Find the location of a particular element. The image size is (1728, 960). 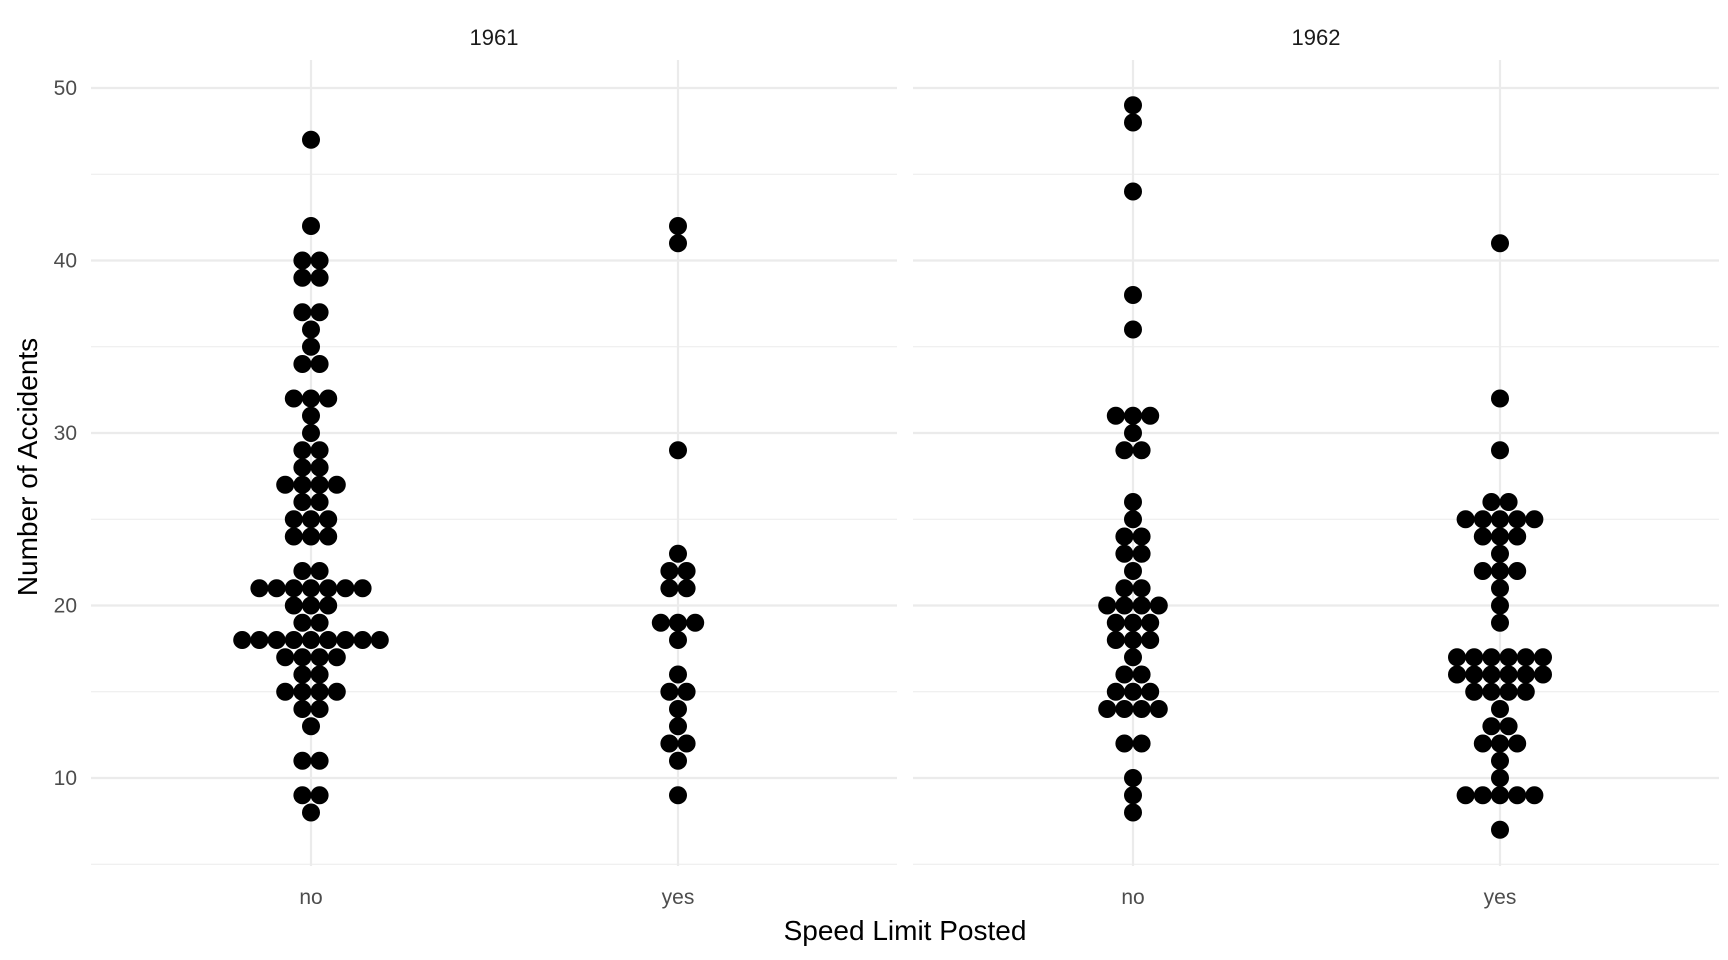

y-tick-label: 10 is located at coordinates (65, 778).